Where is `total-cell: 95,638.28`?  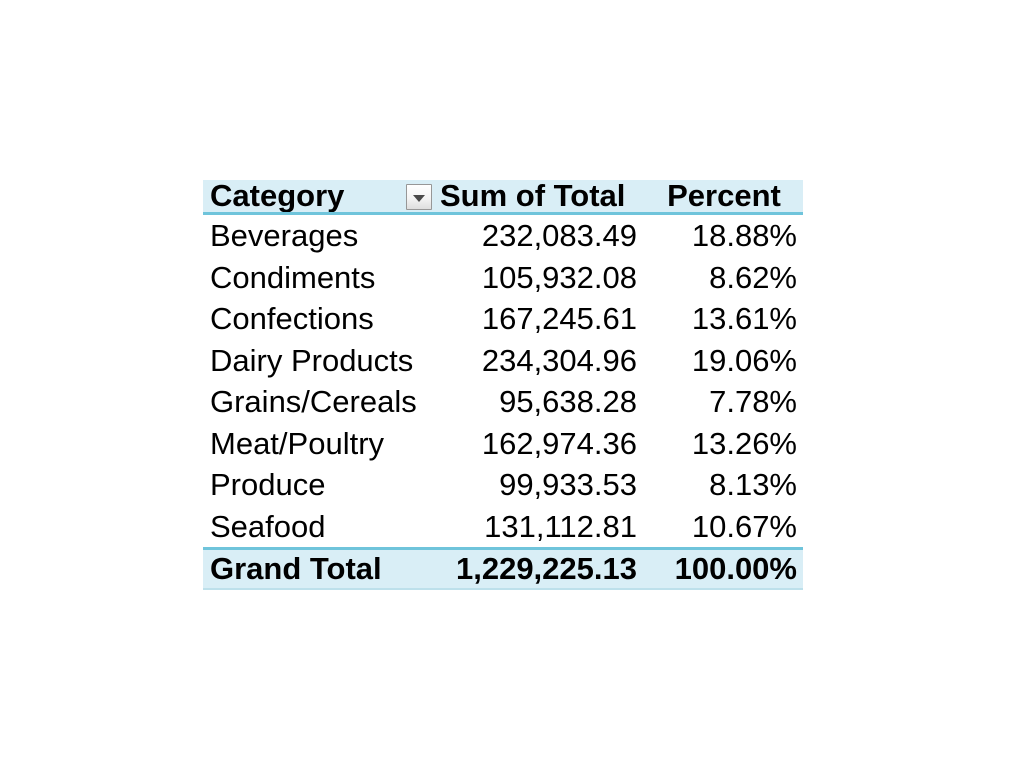
total-cell: 95,638.28 is located at coordinates (568, 401).